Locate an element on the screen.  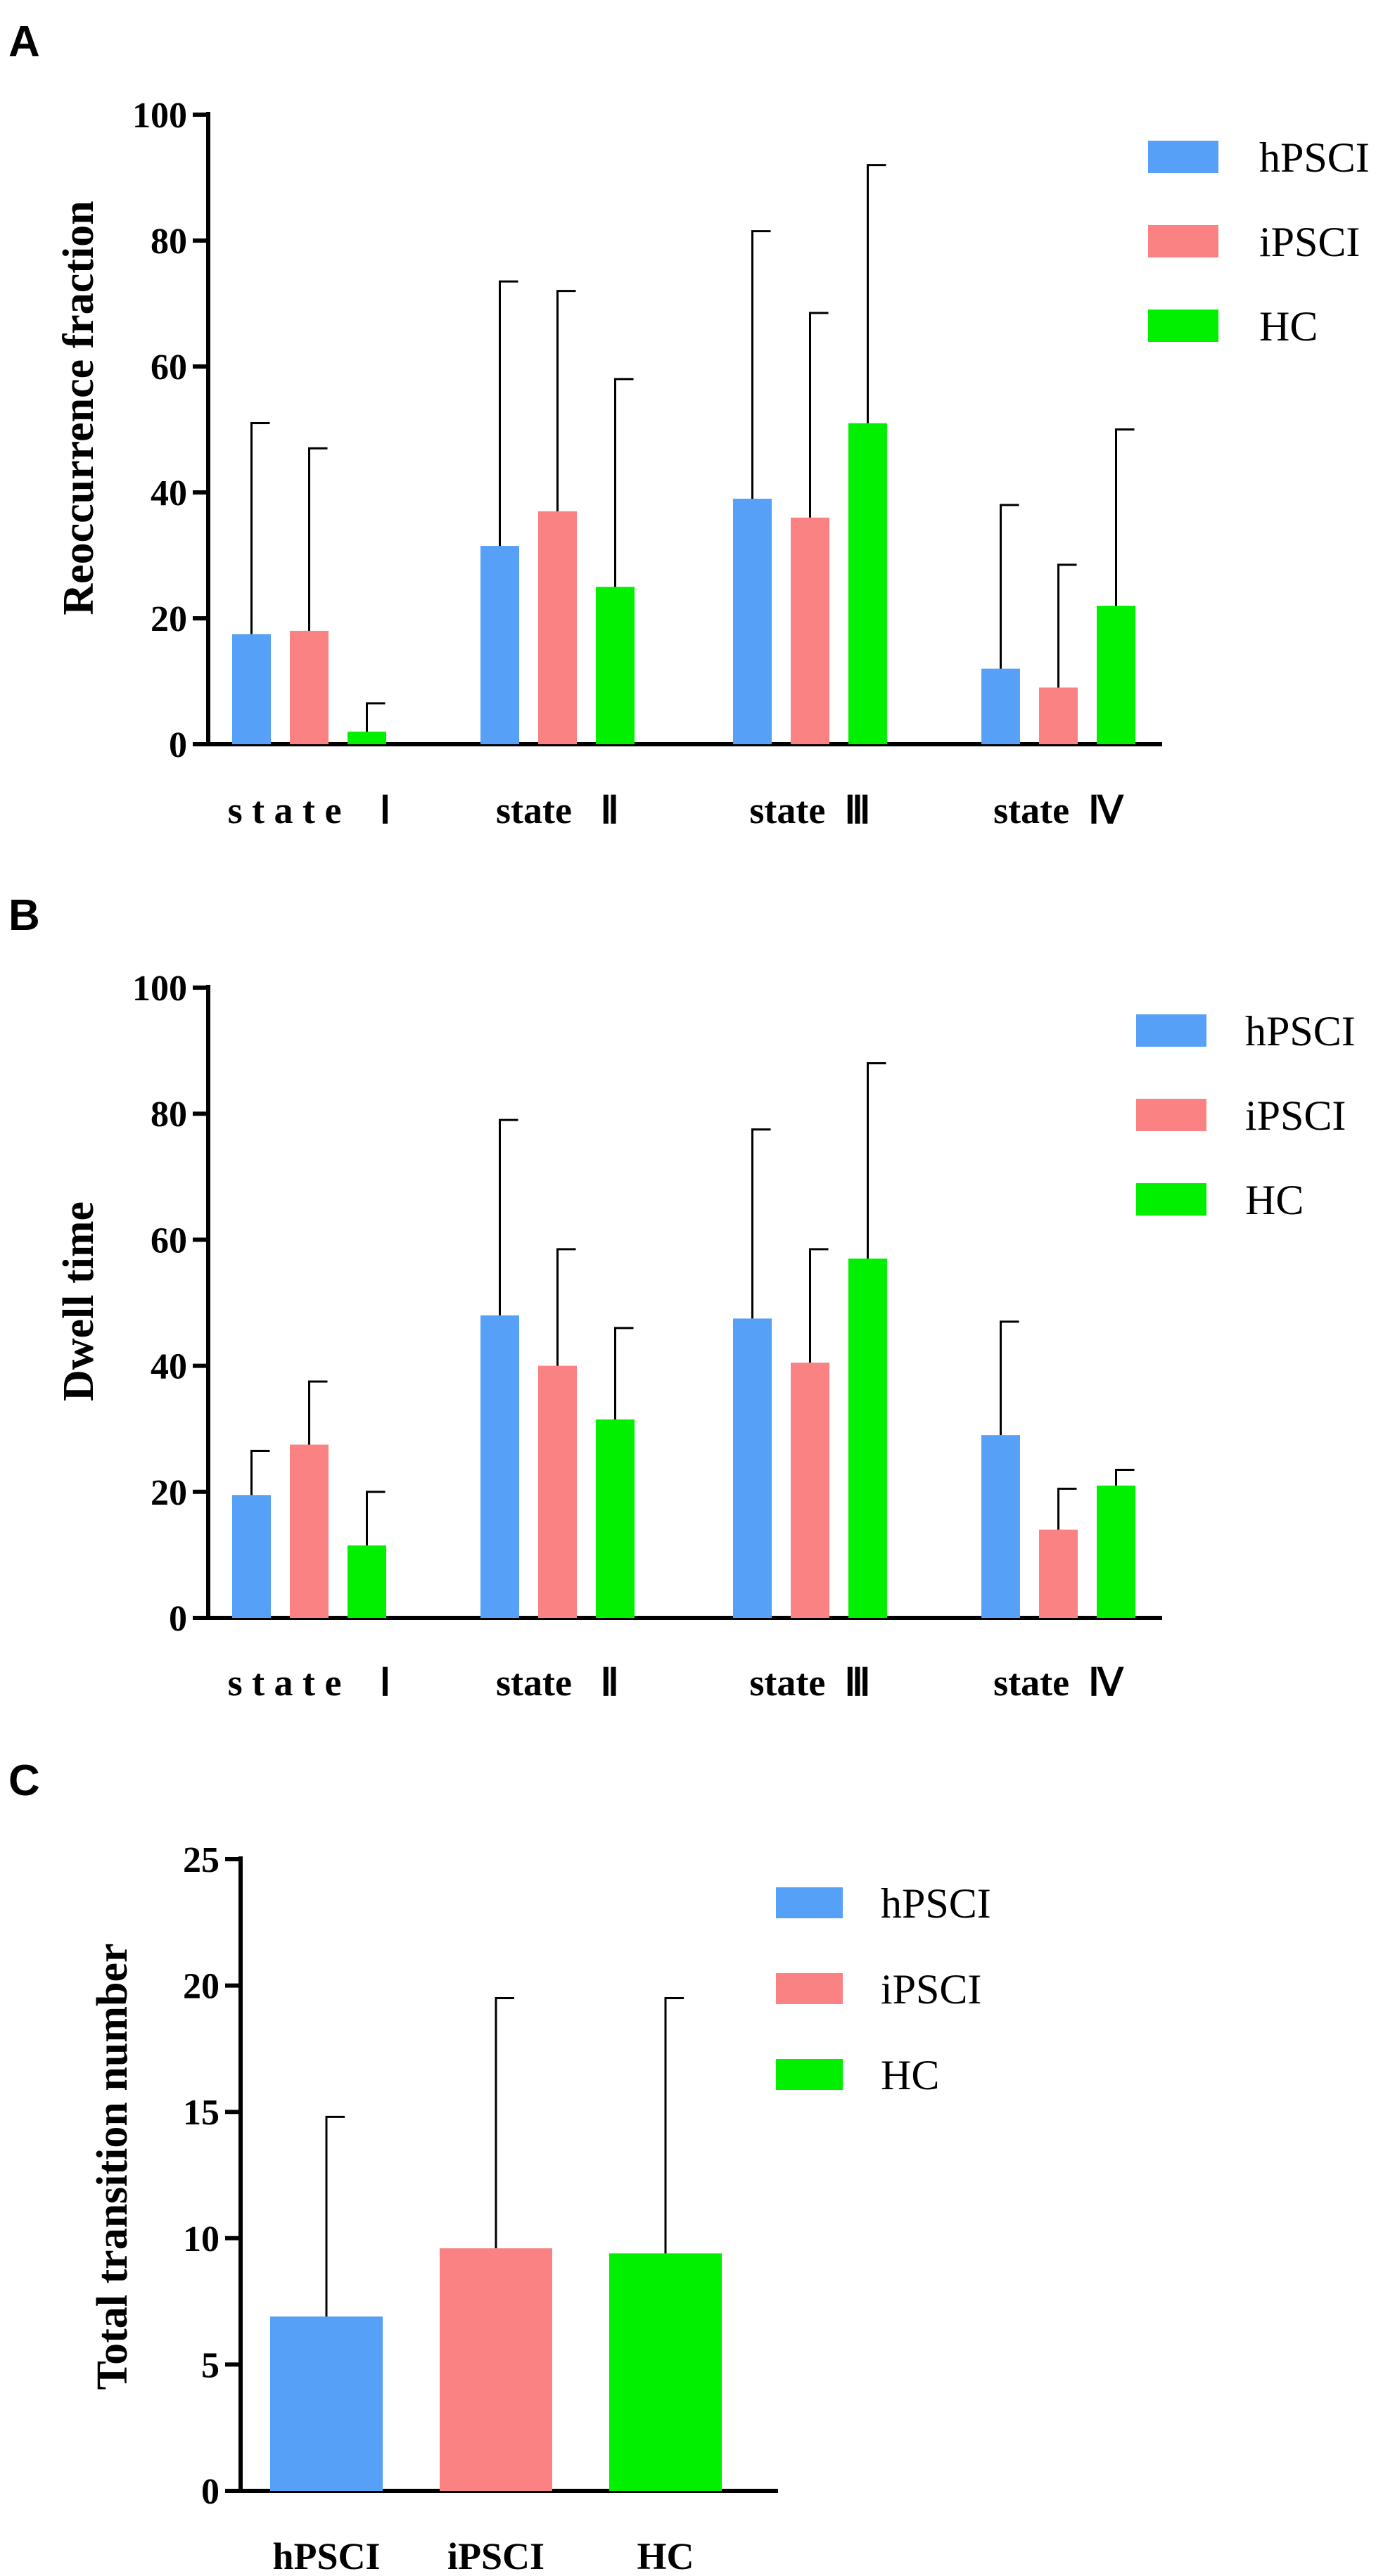
x-category-label: HC is located at coordinates (665, 2555).